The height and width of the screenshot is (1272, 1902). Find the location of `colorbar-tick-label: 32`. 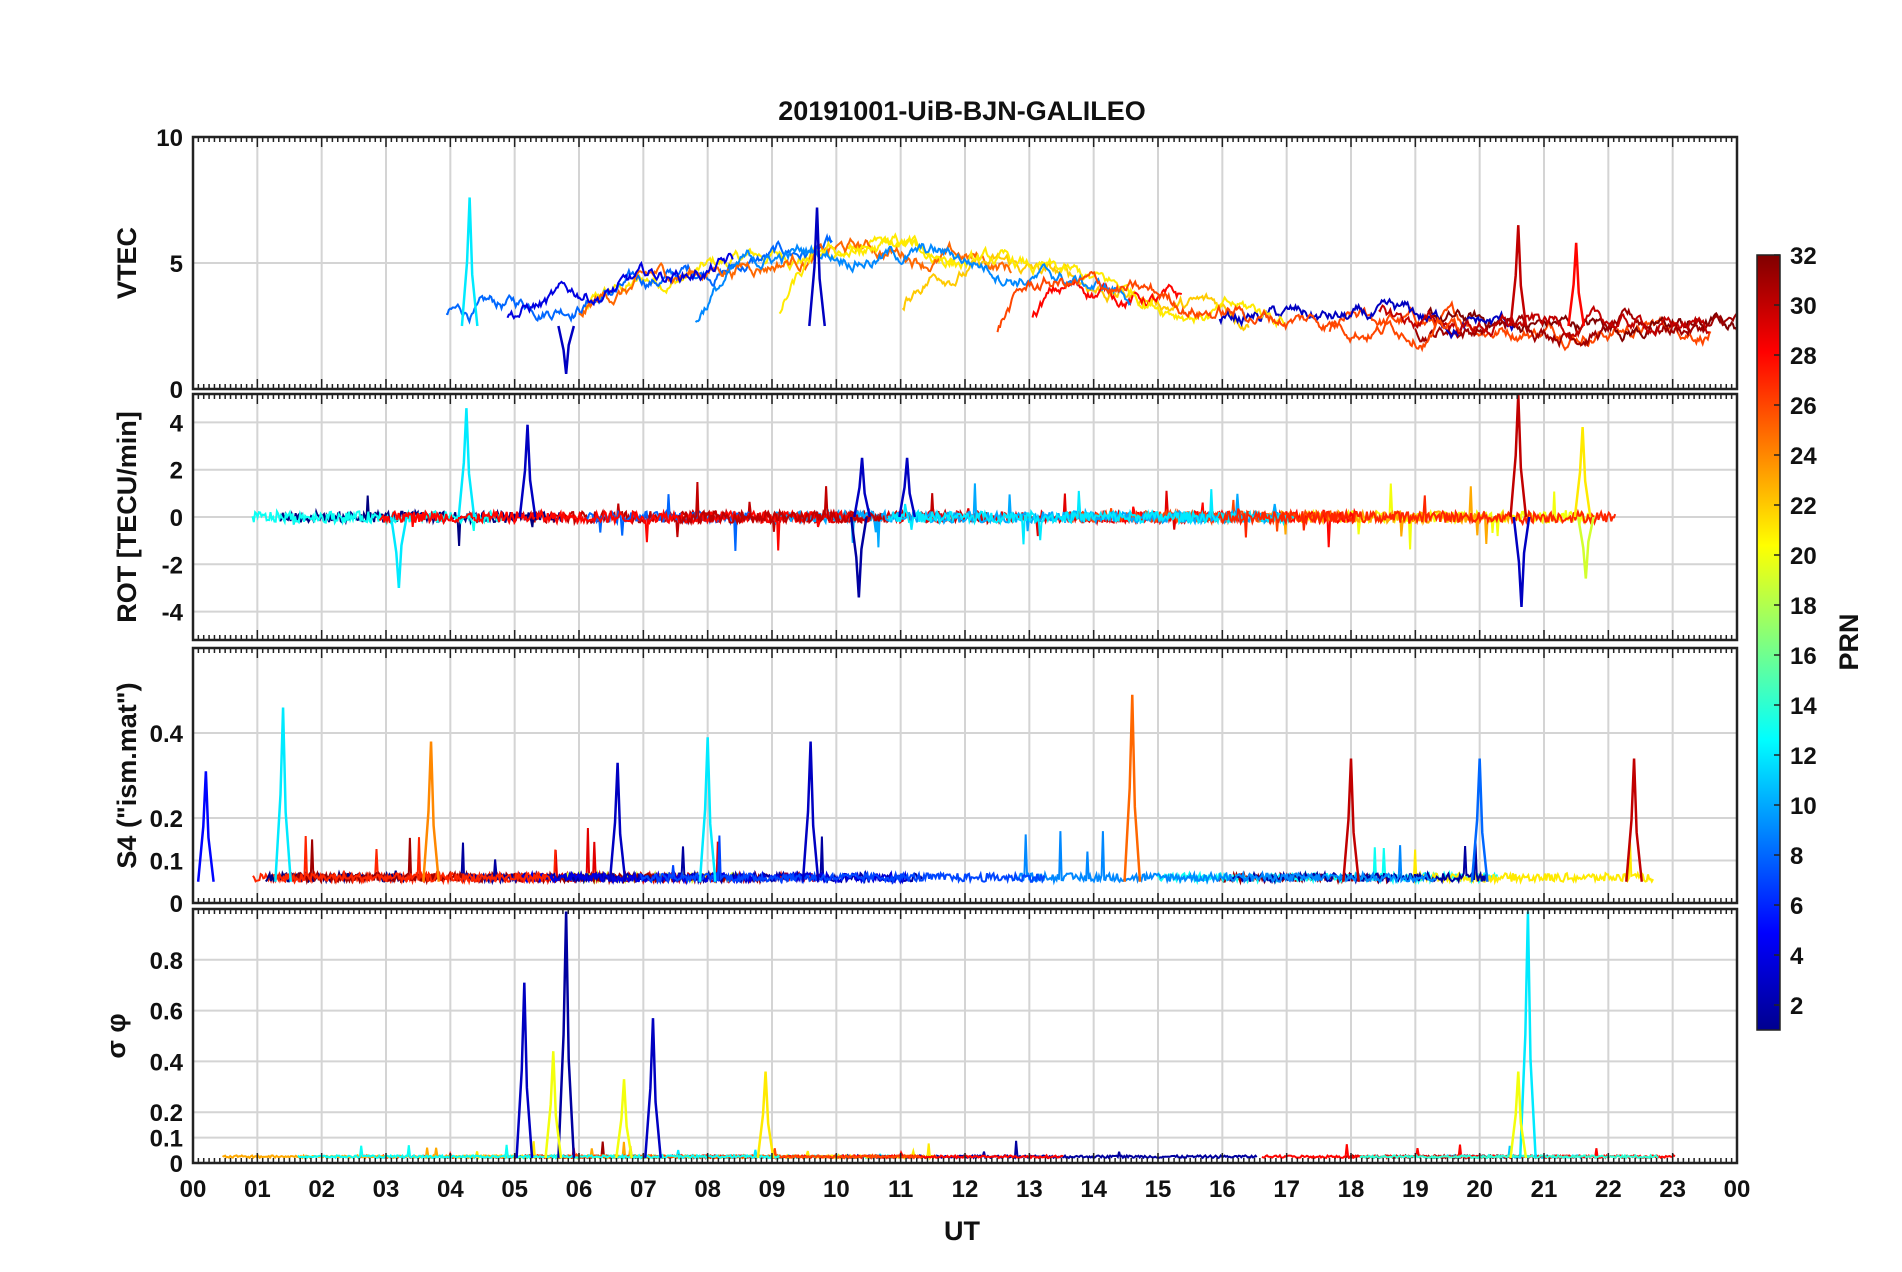

colorbar-tick-label: 32 is located at coordinates (1803, 256).